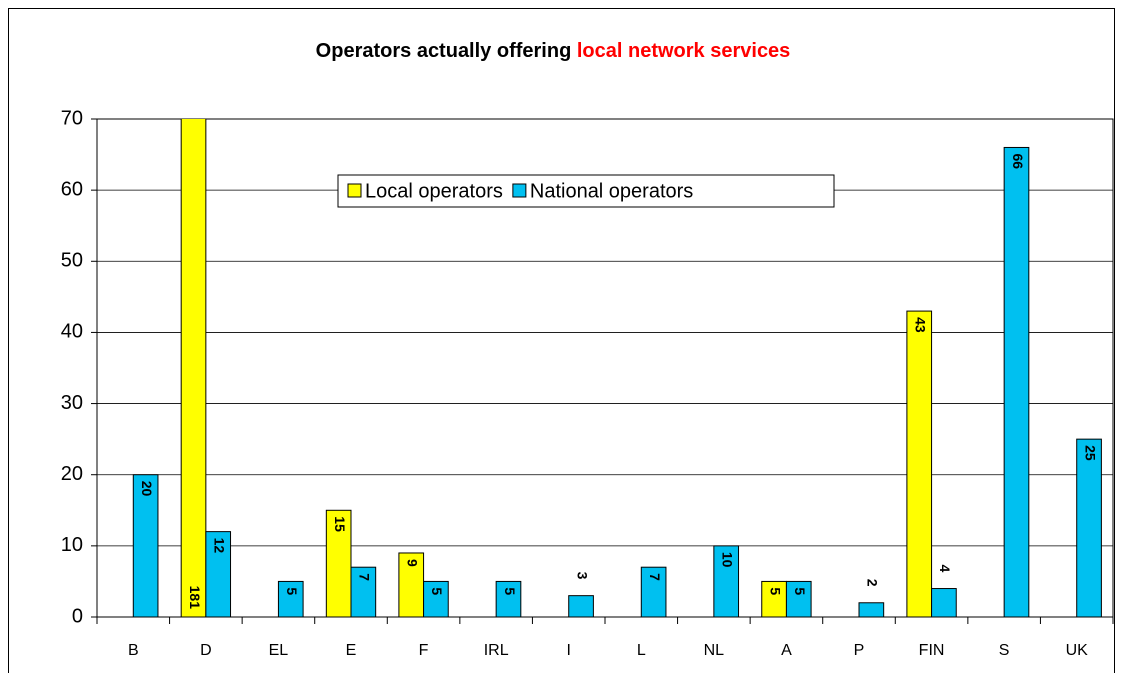 The image size is (1123, 678). What do you see at coordinates (77, 616) in the screenshot?
I see `y-tick-label: 0` at bounding box center [77, 616].